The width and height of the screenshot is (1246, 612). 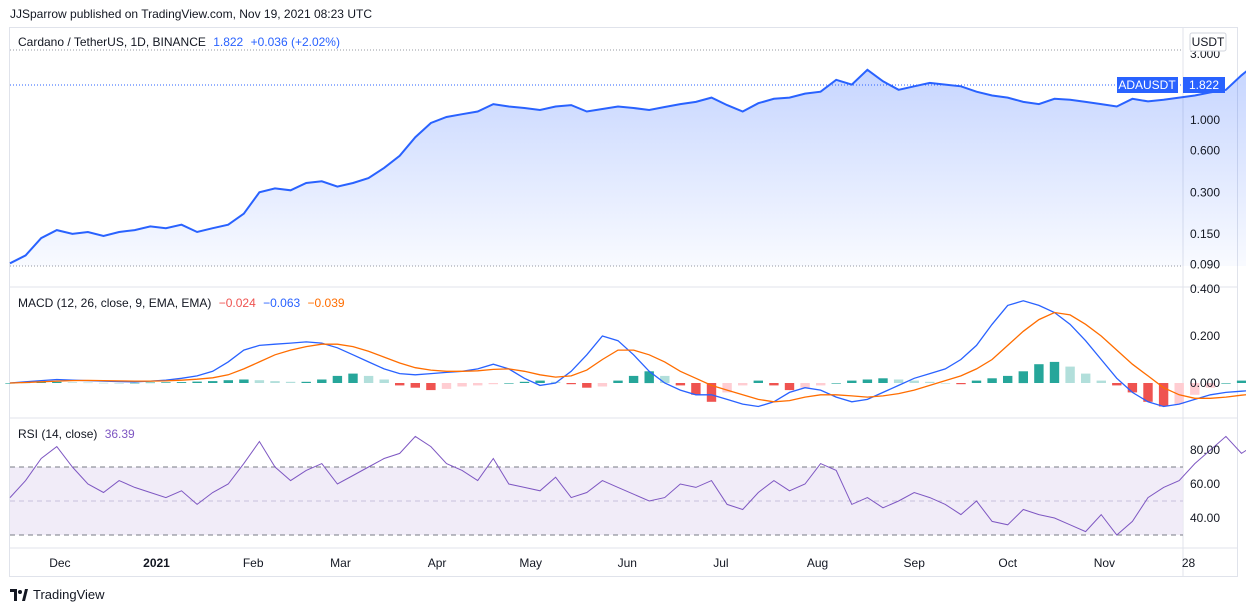 What do you see at coordinates (115, 303) in the screenshot?
I see `macd-title: MACD (12, 26, close, 9, EMA, EMA)` at bounding box center [115, 303].